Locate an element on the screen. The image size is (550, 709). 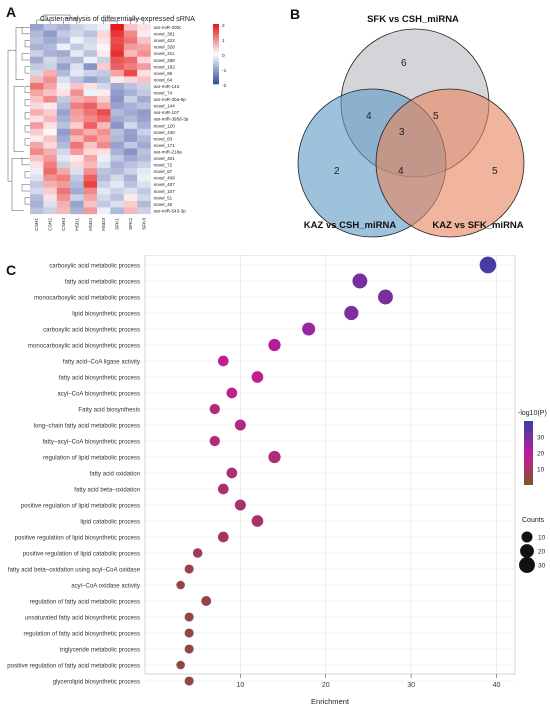
heatmap-column-label: SFK2 is located at coordinates (131, 224).